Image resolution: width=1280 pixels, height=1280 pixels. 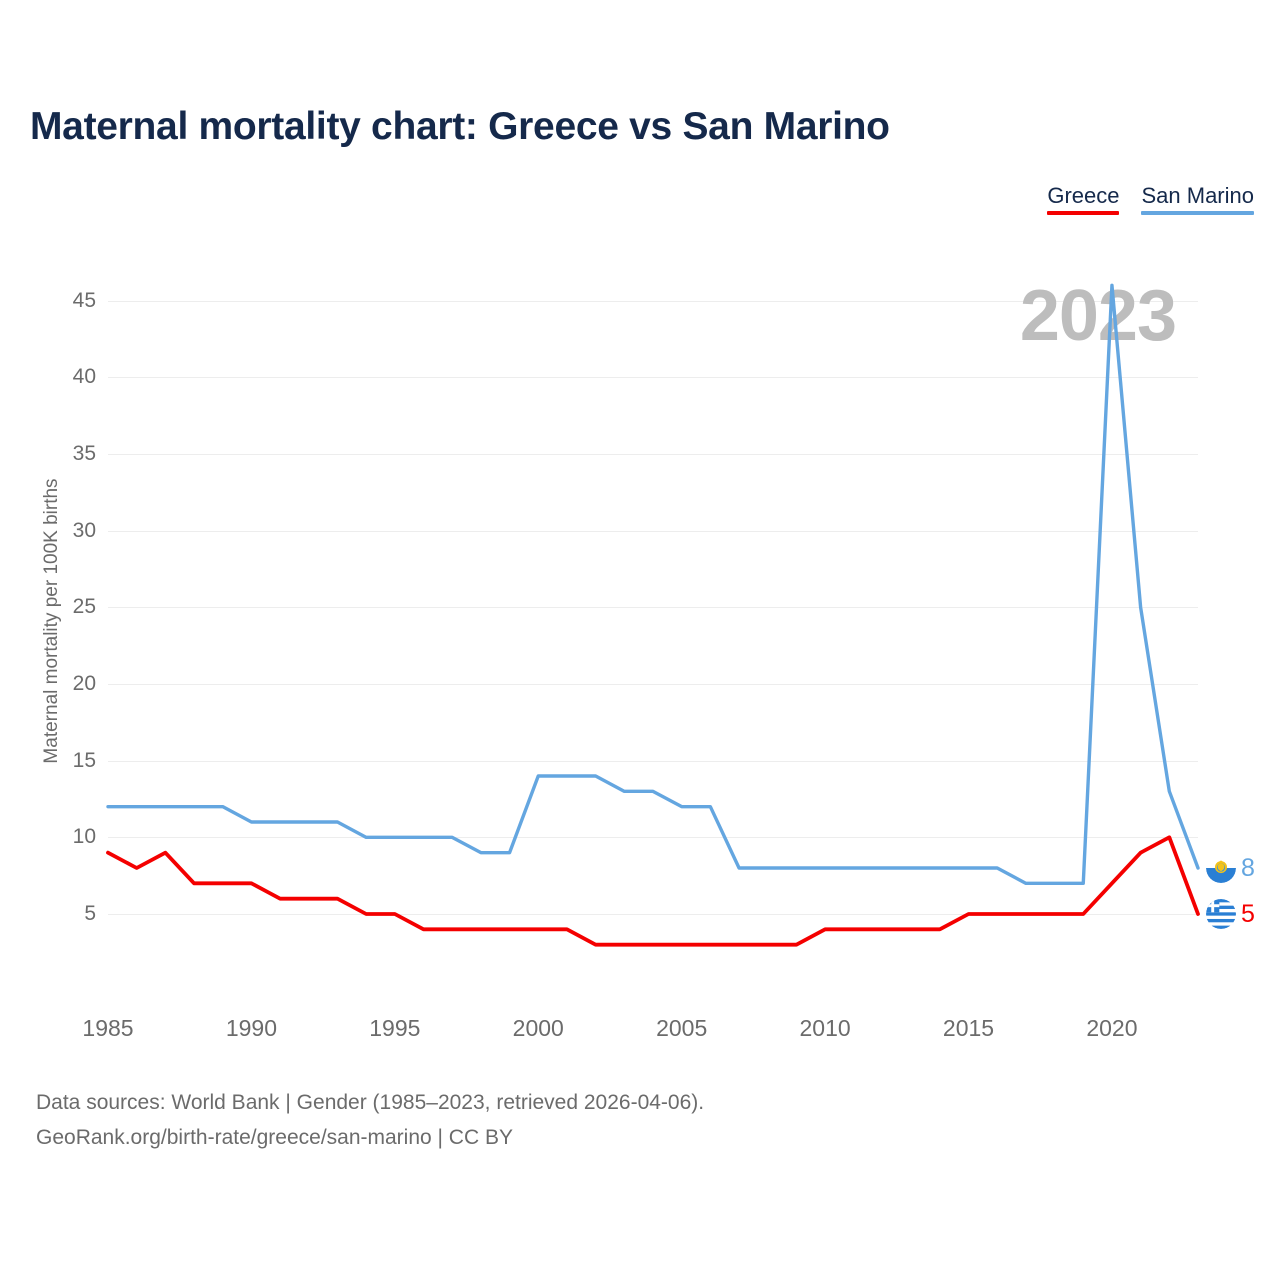 What do you see at coordinates (1221, 868) in the screenshot?
I see `san-marino-flag-icon` at bounding box center [1221, 868].